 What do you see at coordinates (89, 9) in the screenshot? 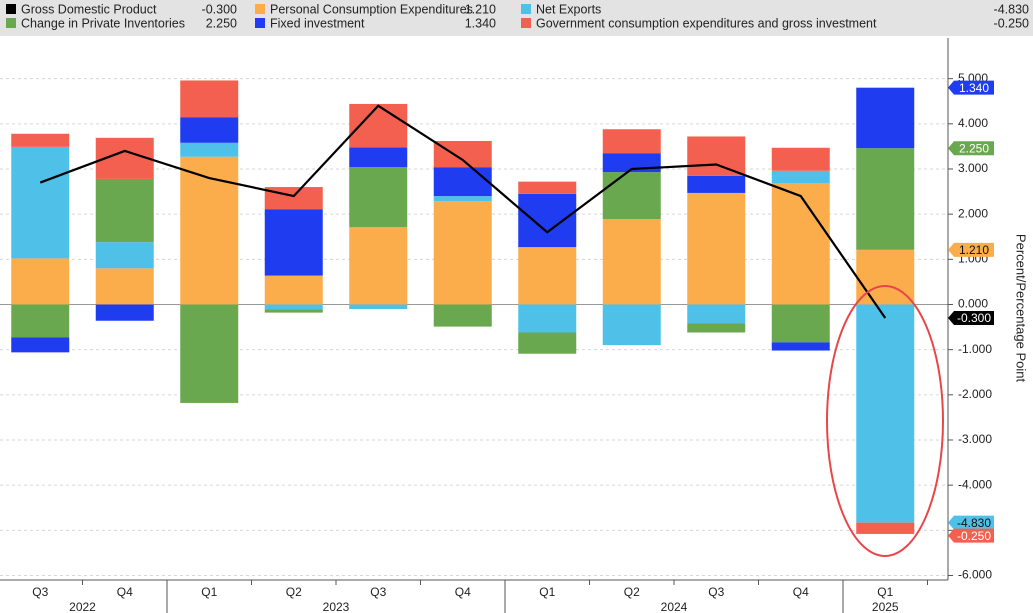
I see `legend-label: Gross Domestic Product` at bounding box center [89, 9].